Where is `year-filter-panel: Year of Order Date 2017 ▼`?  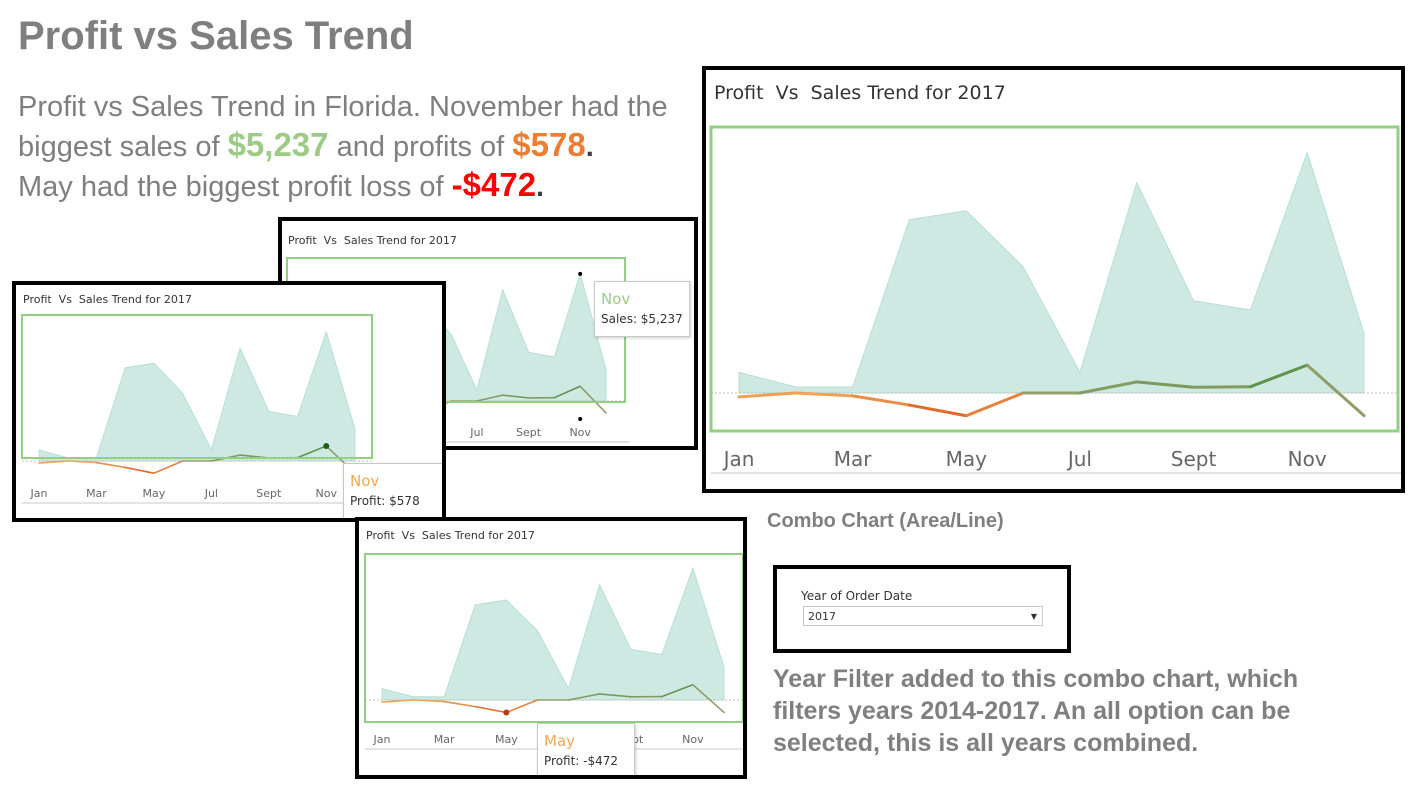
year-filter-panel: Year of Order Date 2017 ▼ is located at coordinates (922, 609).